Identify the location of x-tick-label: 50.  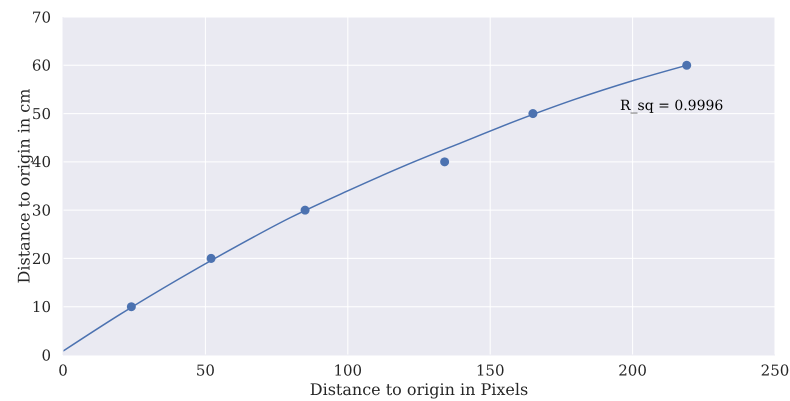
(205, 371).